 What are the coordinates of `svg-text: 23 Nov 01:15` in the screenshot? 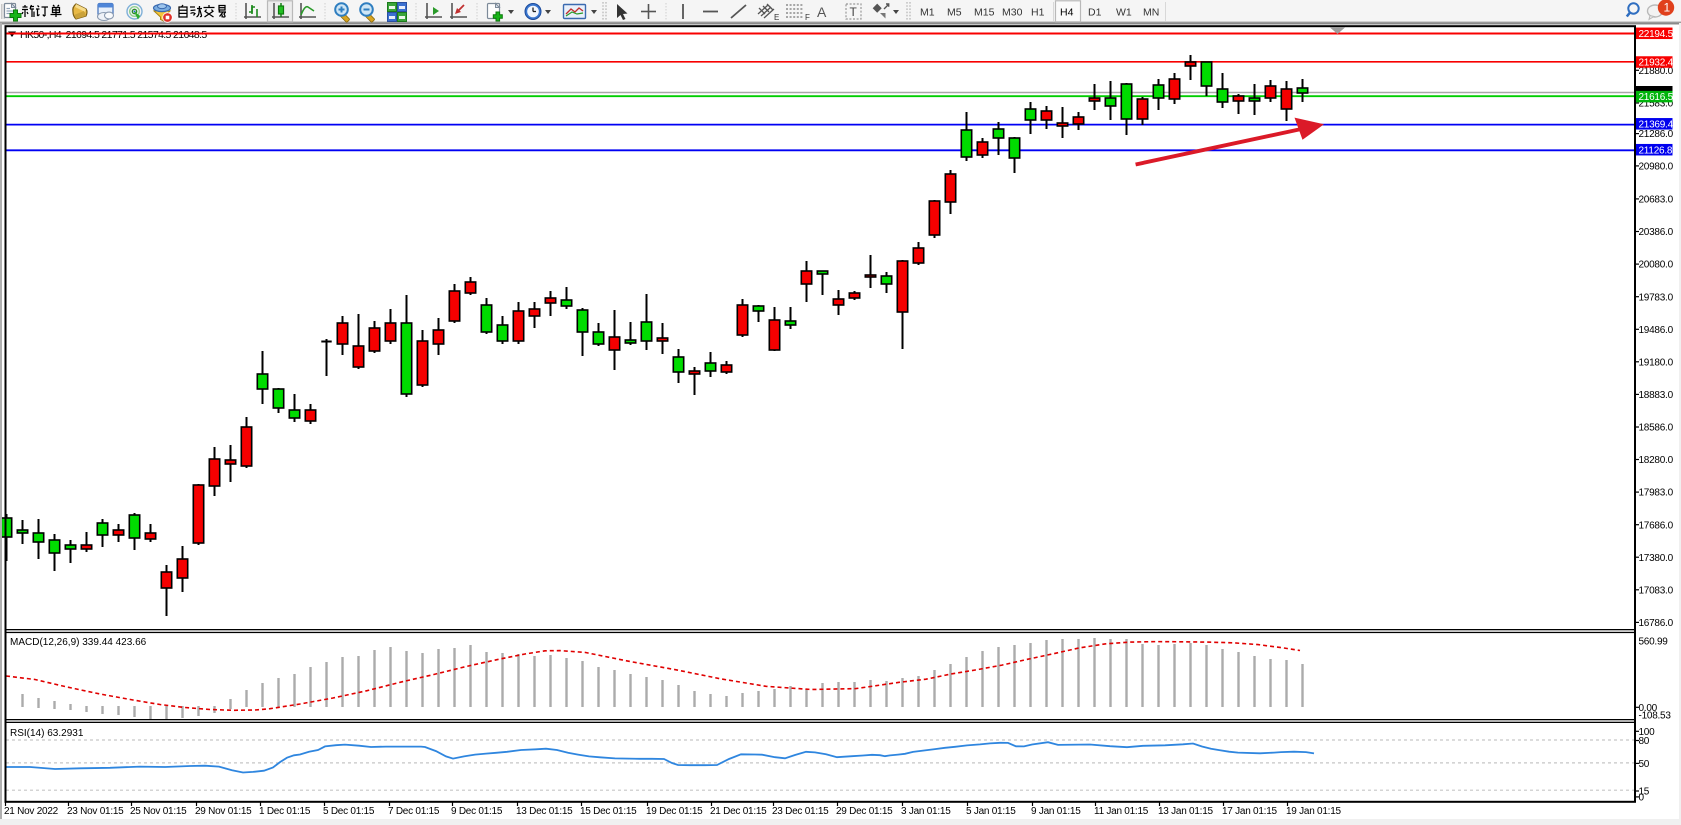 It's located at (95, 811).